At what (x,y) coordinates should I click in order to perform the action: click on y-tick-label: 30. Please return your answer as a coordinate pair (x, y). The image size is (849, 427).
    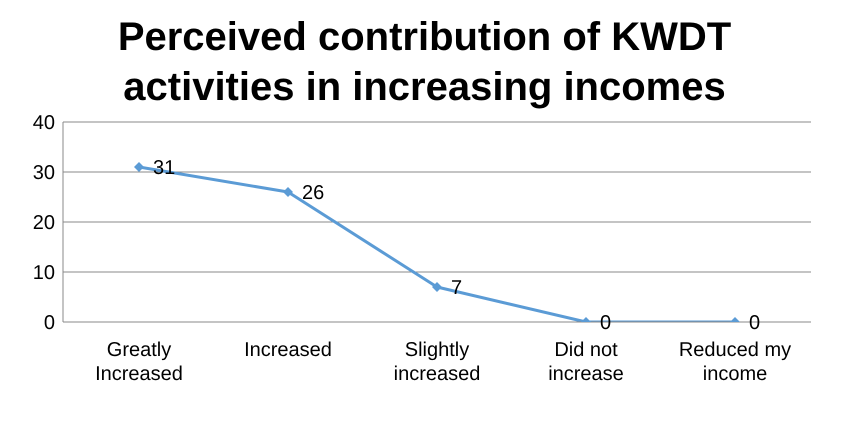
    Looking at the image, I should click on (43, 173).